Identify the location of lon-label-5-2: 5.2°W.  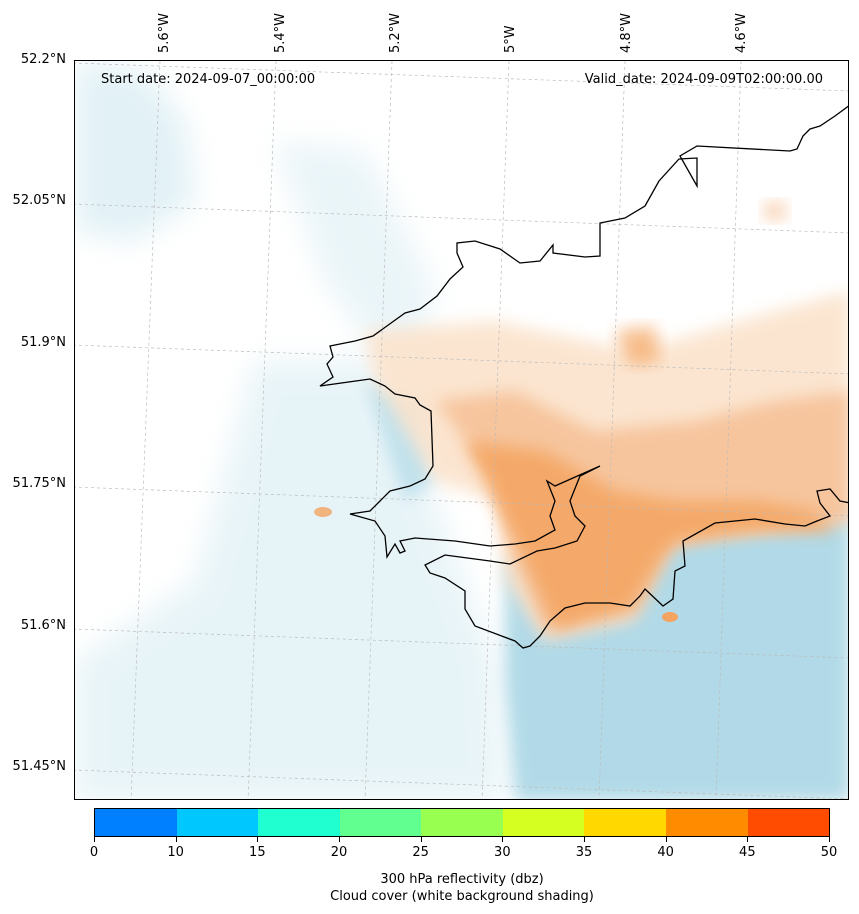
(395, 32).